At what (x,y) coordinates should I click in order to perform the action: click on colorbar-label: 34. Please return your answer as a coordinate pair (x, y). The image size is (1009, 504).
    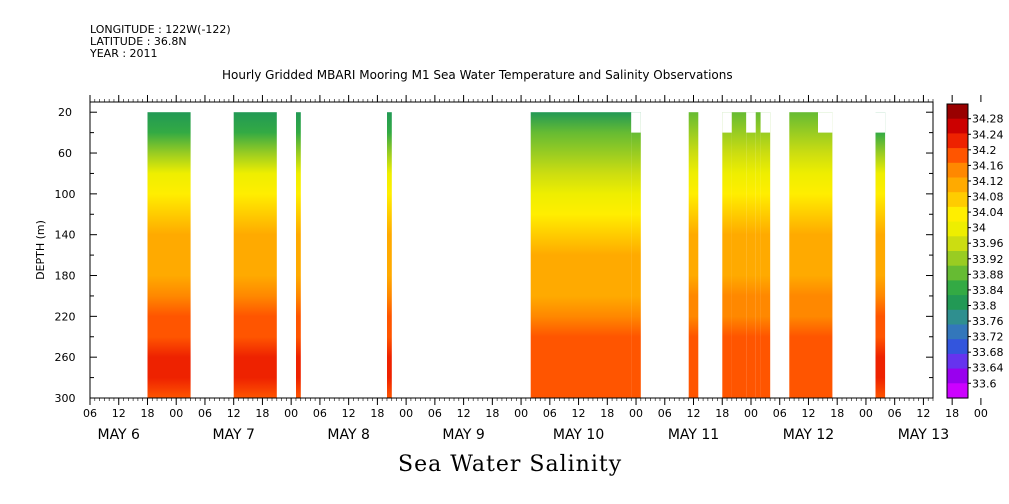
    Looking at the image, I should click on (979, 228).